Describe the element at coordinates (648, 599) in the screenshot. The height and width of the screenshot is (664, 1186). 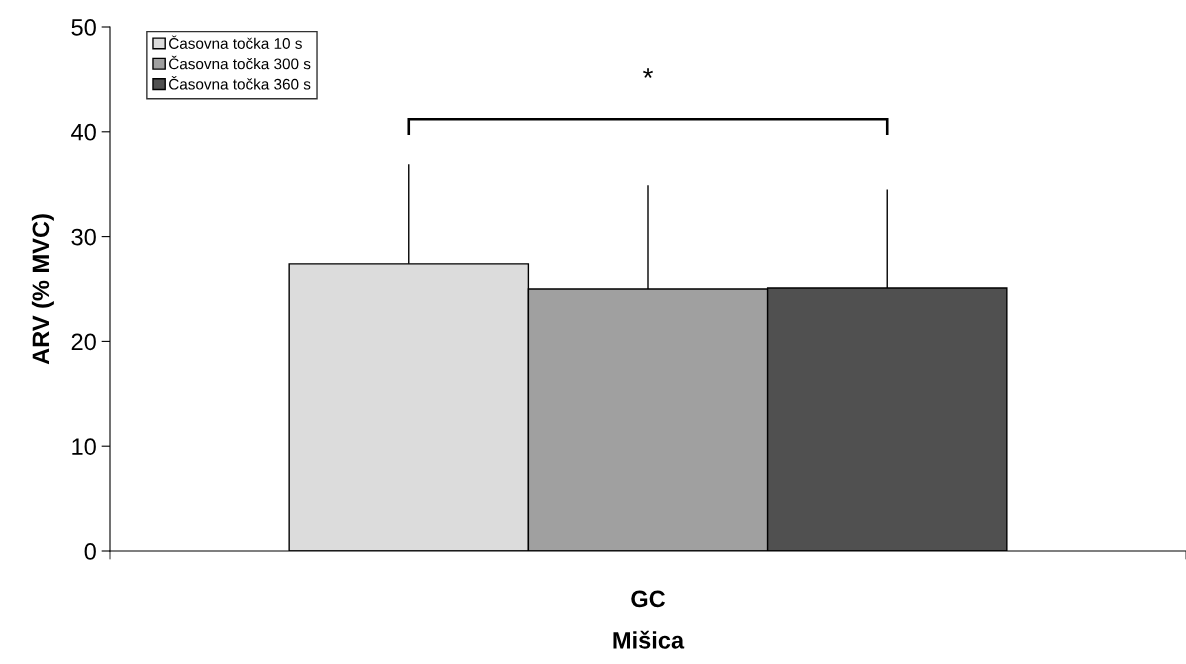
I see `x-tick-label: GC` at that location.